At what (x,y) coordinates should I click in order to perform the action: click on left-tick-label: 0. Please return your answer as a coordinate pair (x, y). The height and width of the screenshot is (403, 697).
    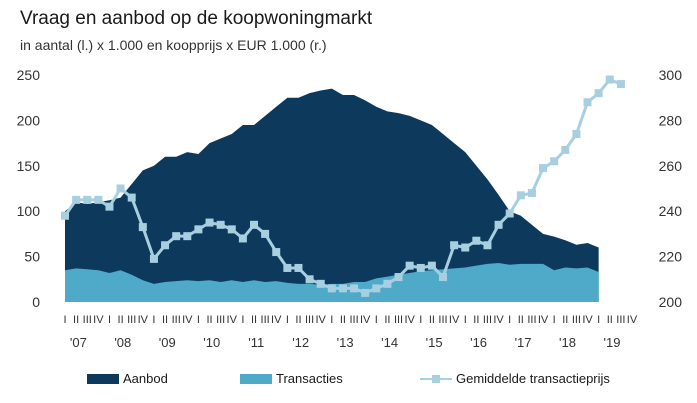
    Looking at the image, I should click on (36, 302).